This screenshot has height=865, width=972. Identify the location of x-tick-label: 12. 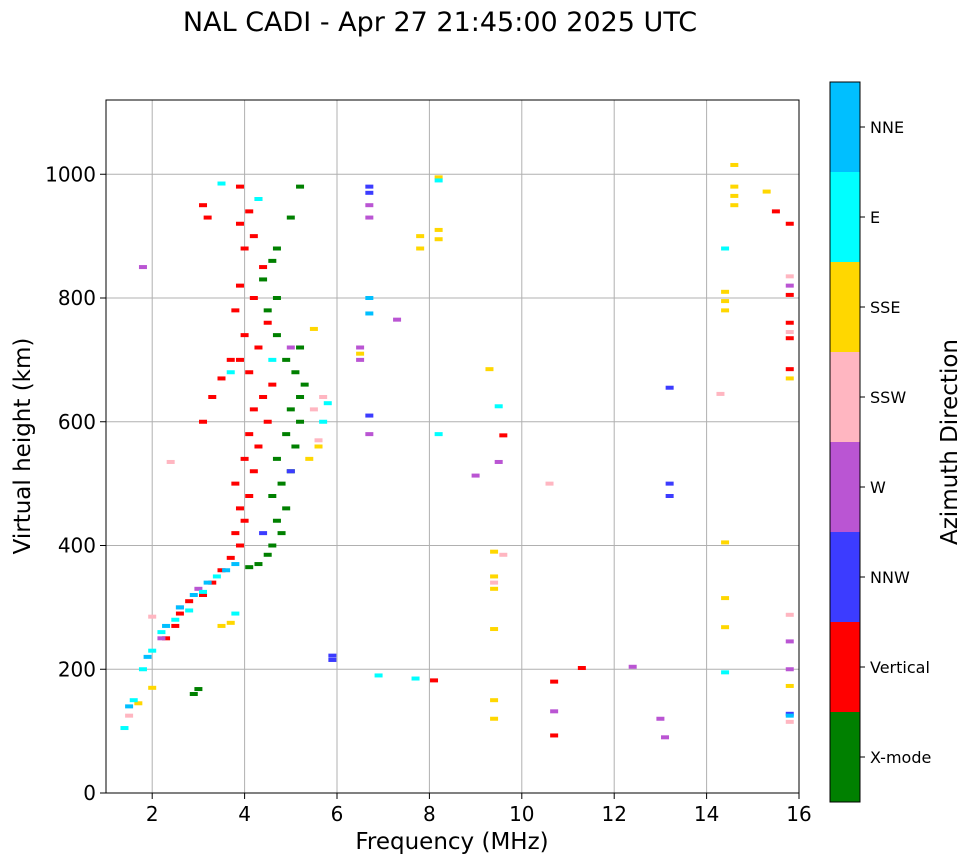
(613, 814).